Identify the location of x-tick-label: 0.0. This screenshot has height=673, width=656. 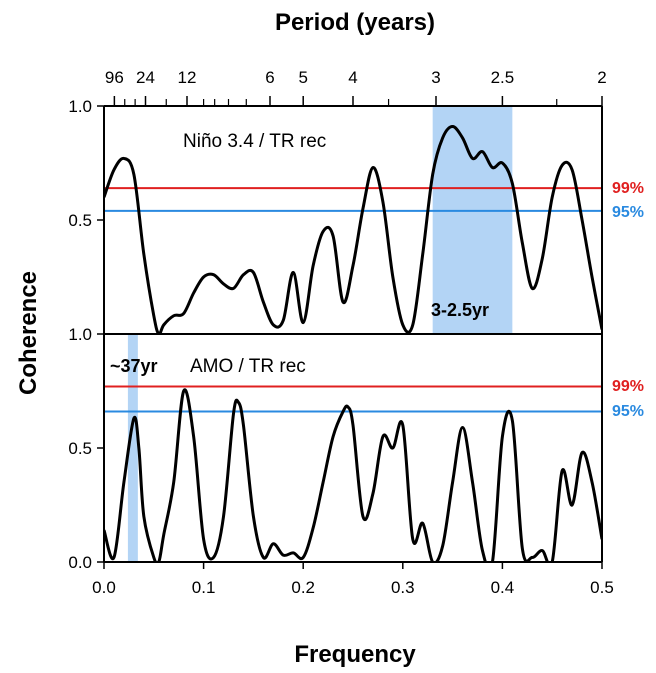
(104, 587).